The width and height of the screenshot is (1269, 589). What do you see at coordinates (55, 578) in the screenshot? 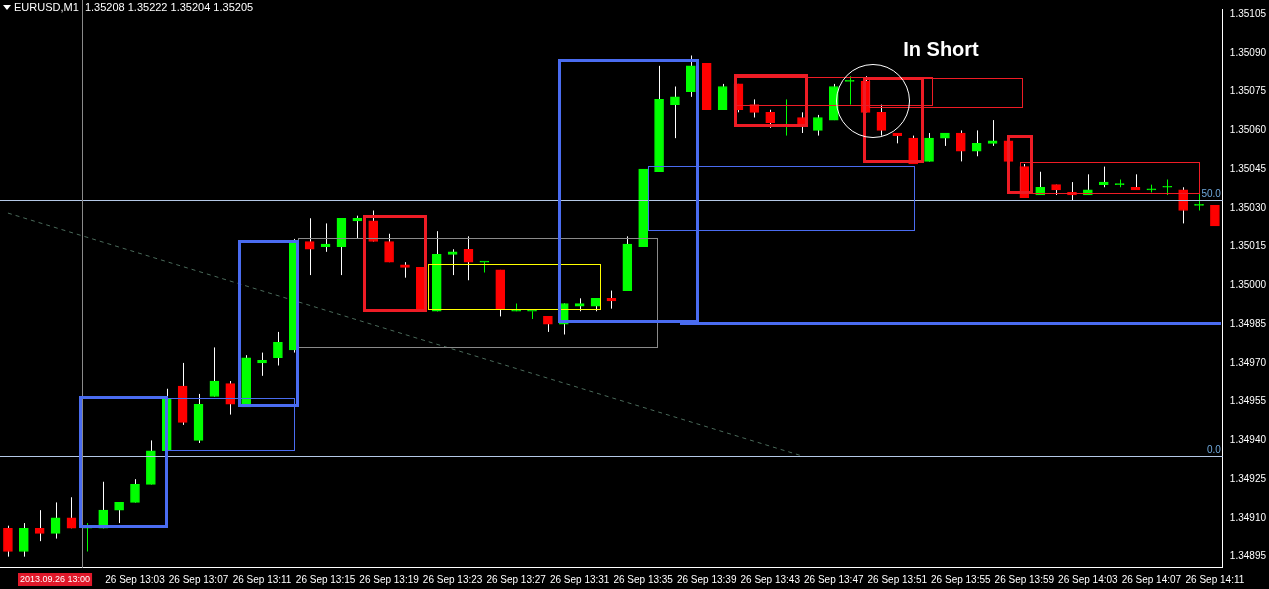
I see `text: 2013.09.26 13:00` at bounding box center [55, 578].